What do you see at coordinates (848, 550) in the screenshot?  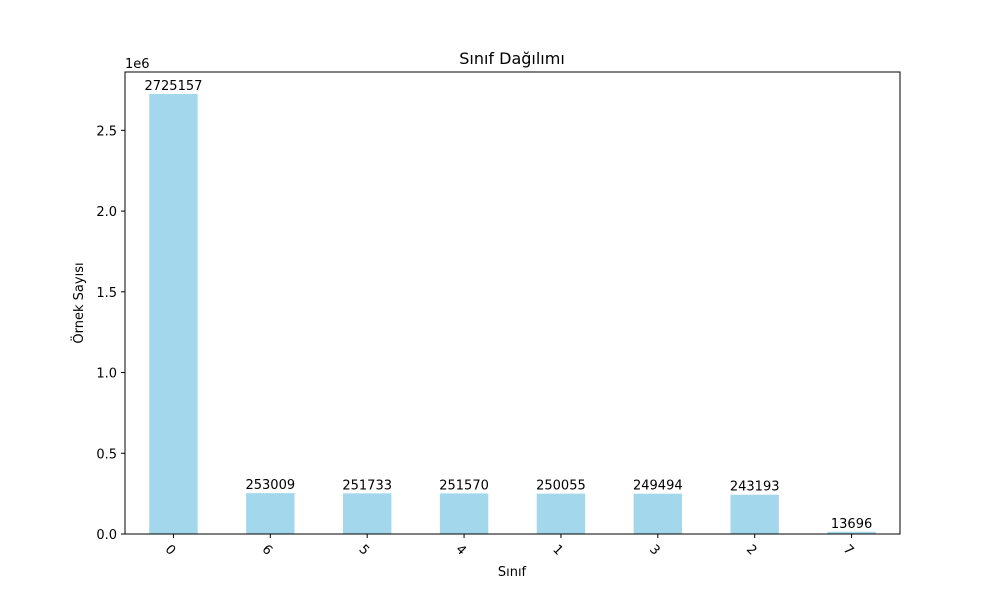 I see `x-tick-label: 7` at bounding box center [848, 550].